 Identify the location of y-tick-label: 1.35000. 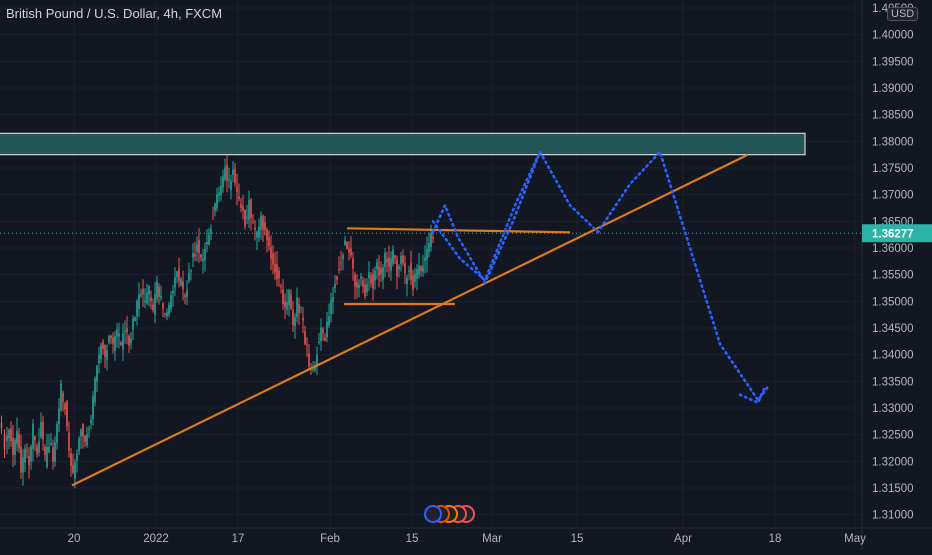
(893, 302).